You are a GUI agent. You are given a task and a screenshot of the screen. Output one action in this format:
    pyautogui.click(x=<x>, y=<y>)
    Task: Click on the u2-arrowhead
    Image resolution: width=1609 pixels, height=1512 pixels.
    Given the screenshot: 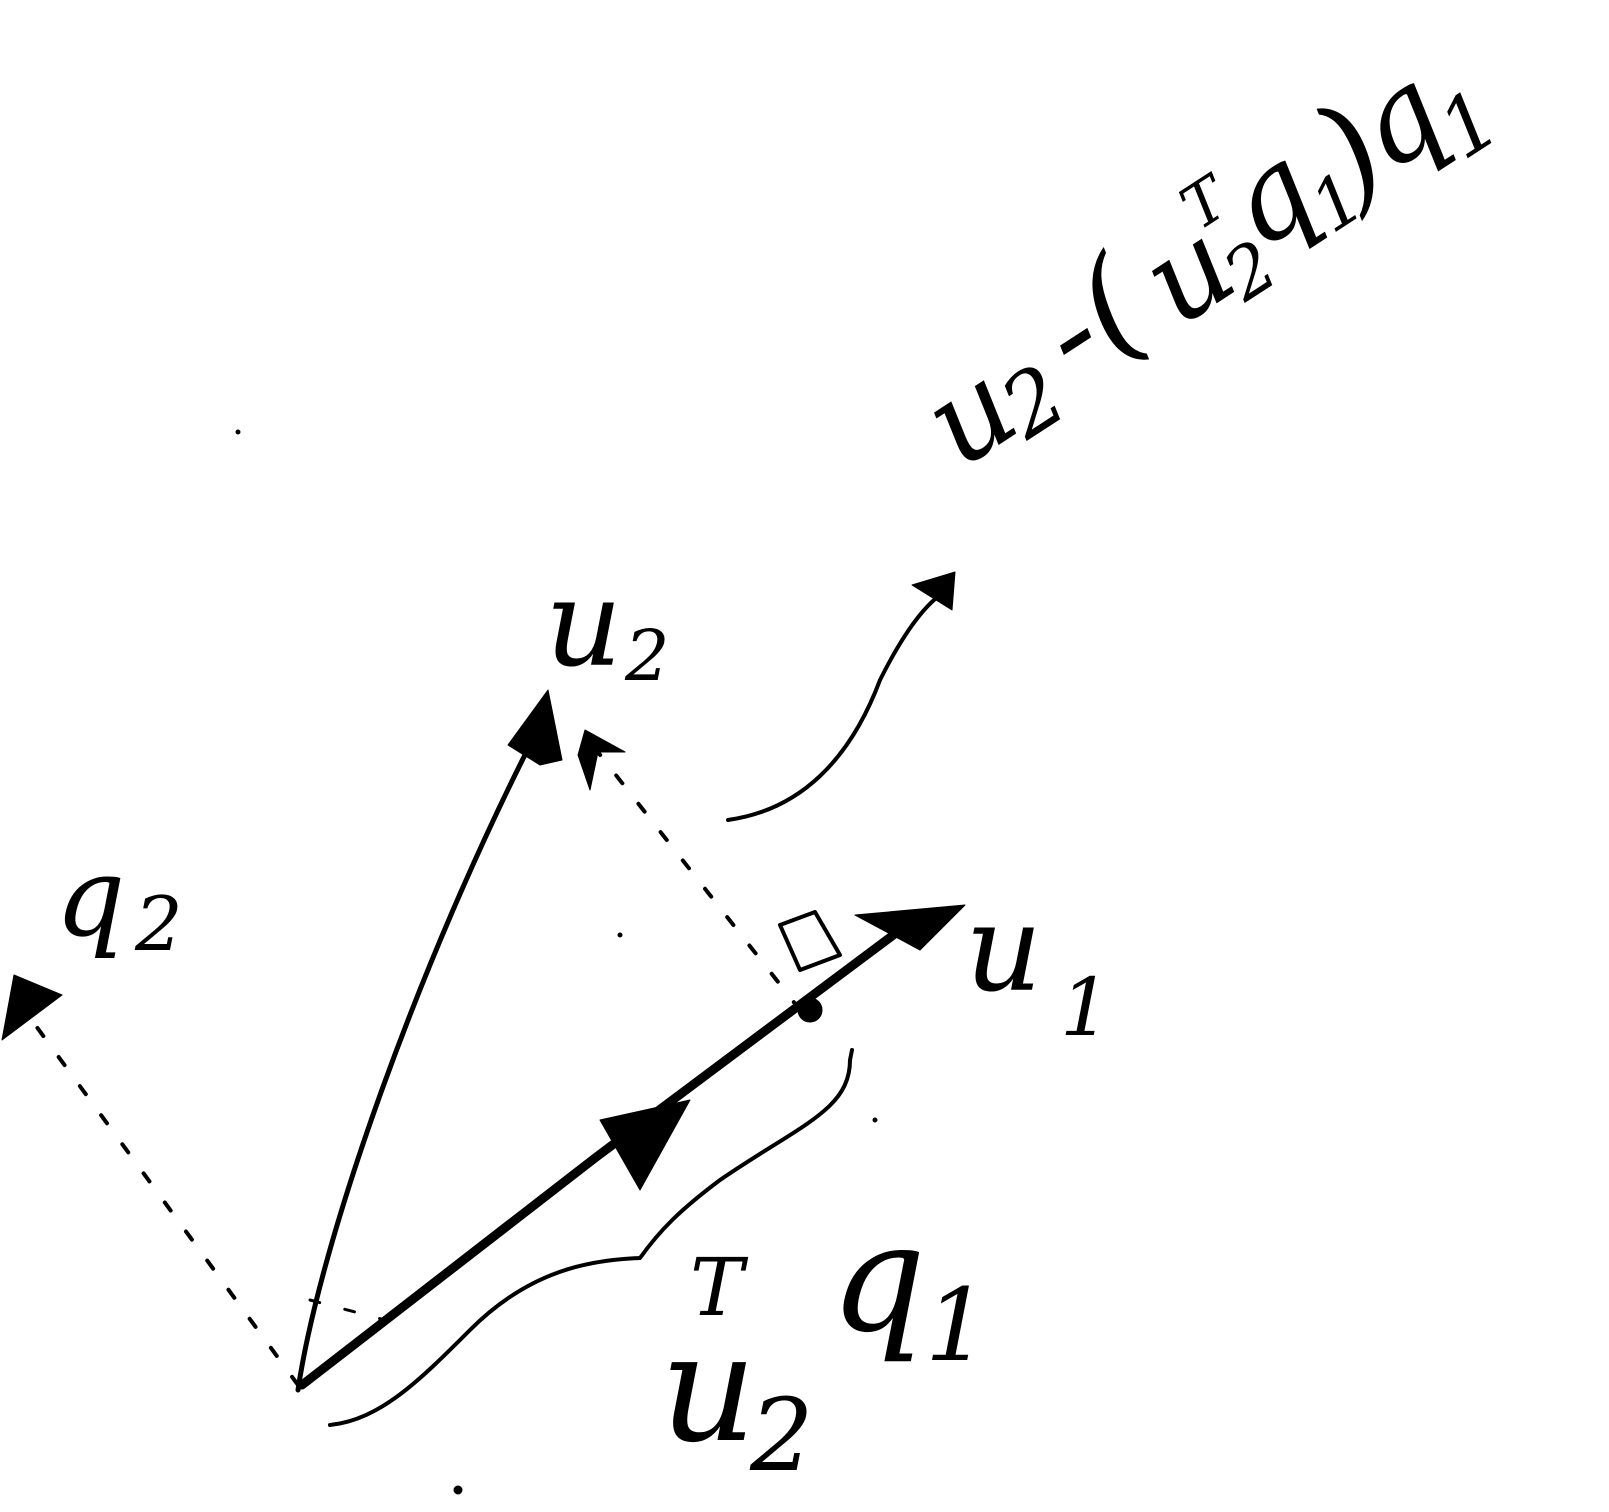 What is the action you would take?
    pyautogui.click(x=535, y=727)
    